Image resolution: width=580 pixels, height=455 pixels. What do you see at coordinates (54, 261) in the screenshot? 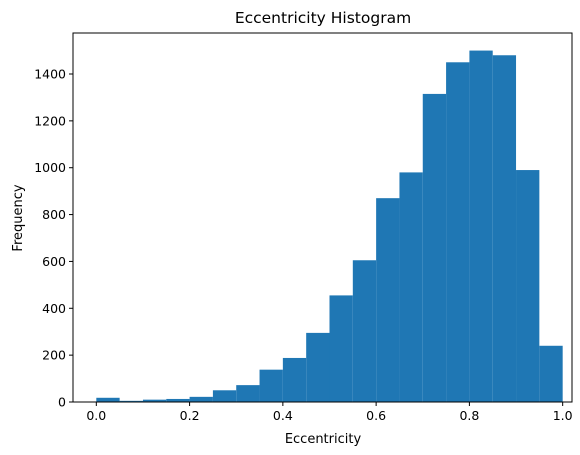
I see `y-tick-label: 600` at bounding box center [54, 261].